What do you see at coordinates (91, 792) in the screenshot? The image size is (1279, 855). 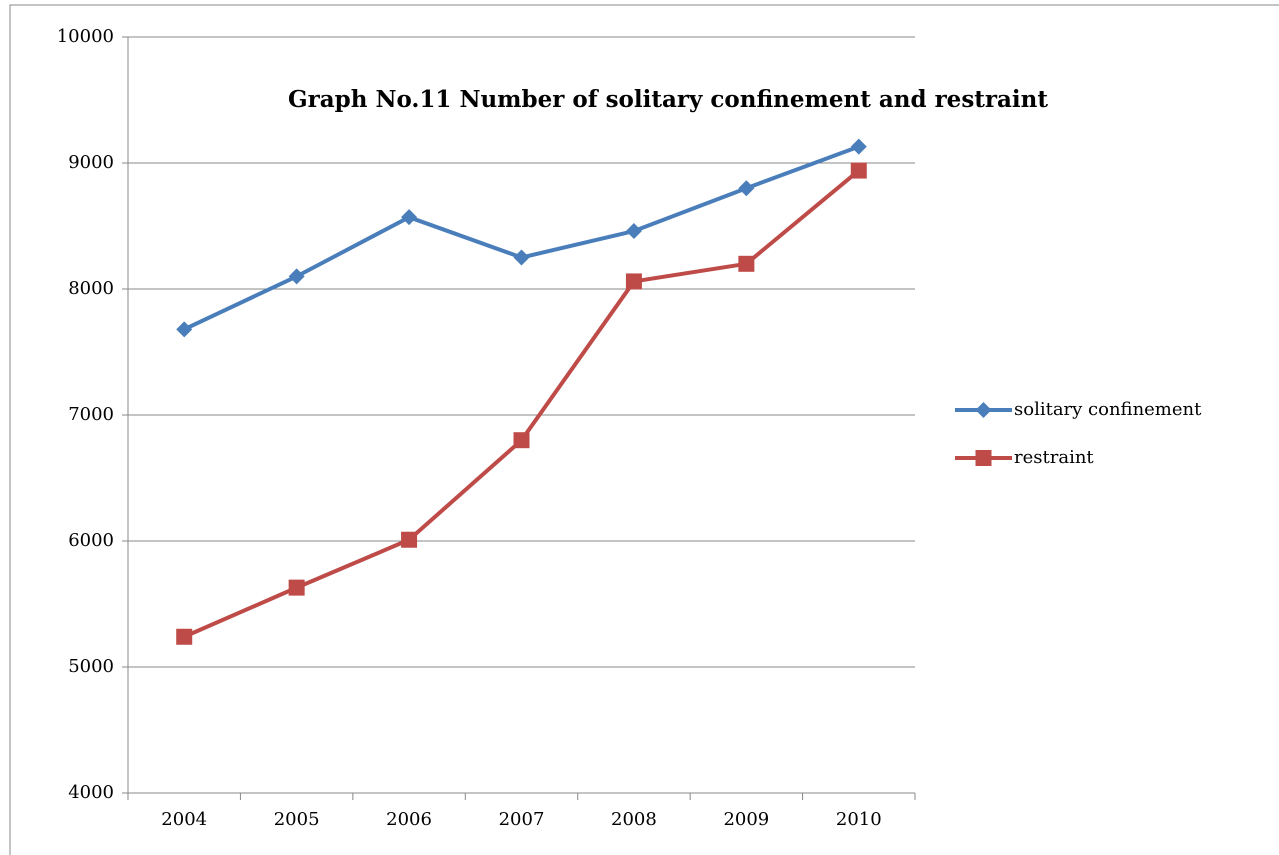 I see `y-tick-label: 4000` at bounding box center [91, 792].